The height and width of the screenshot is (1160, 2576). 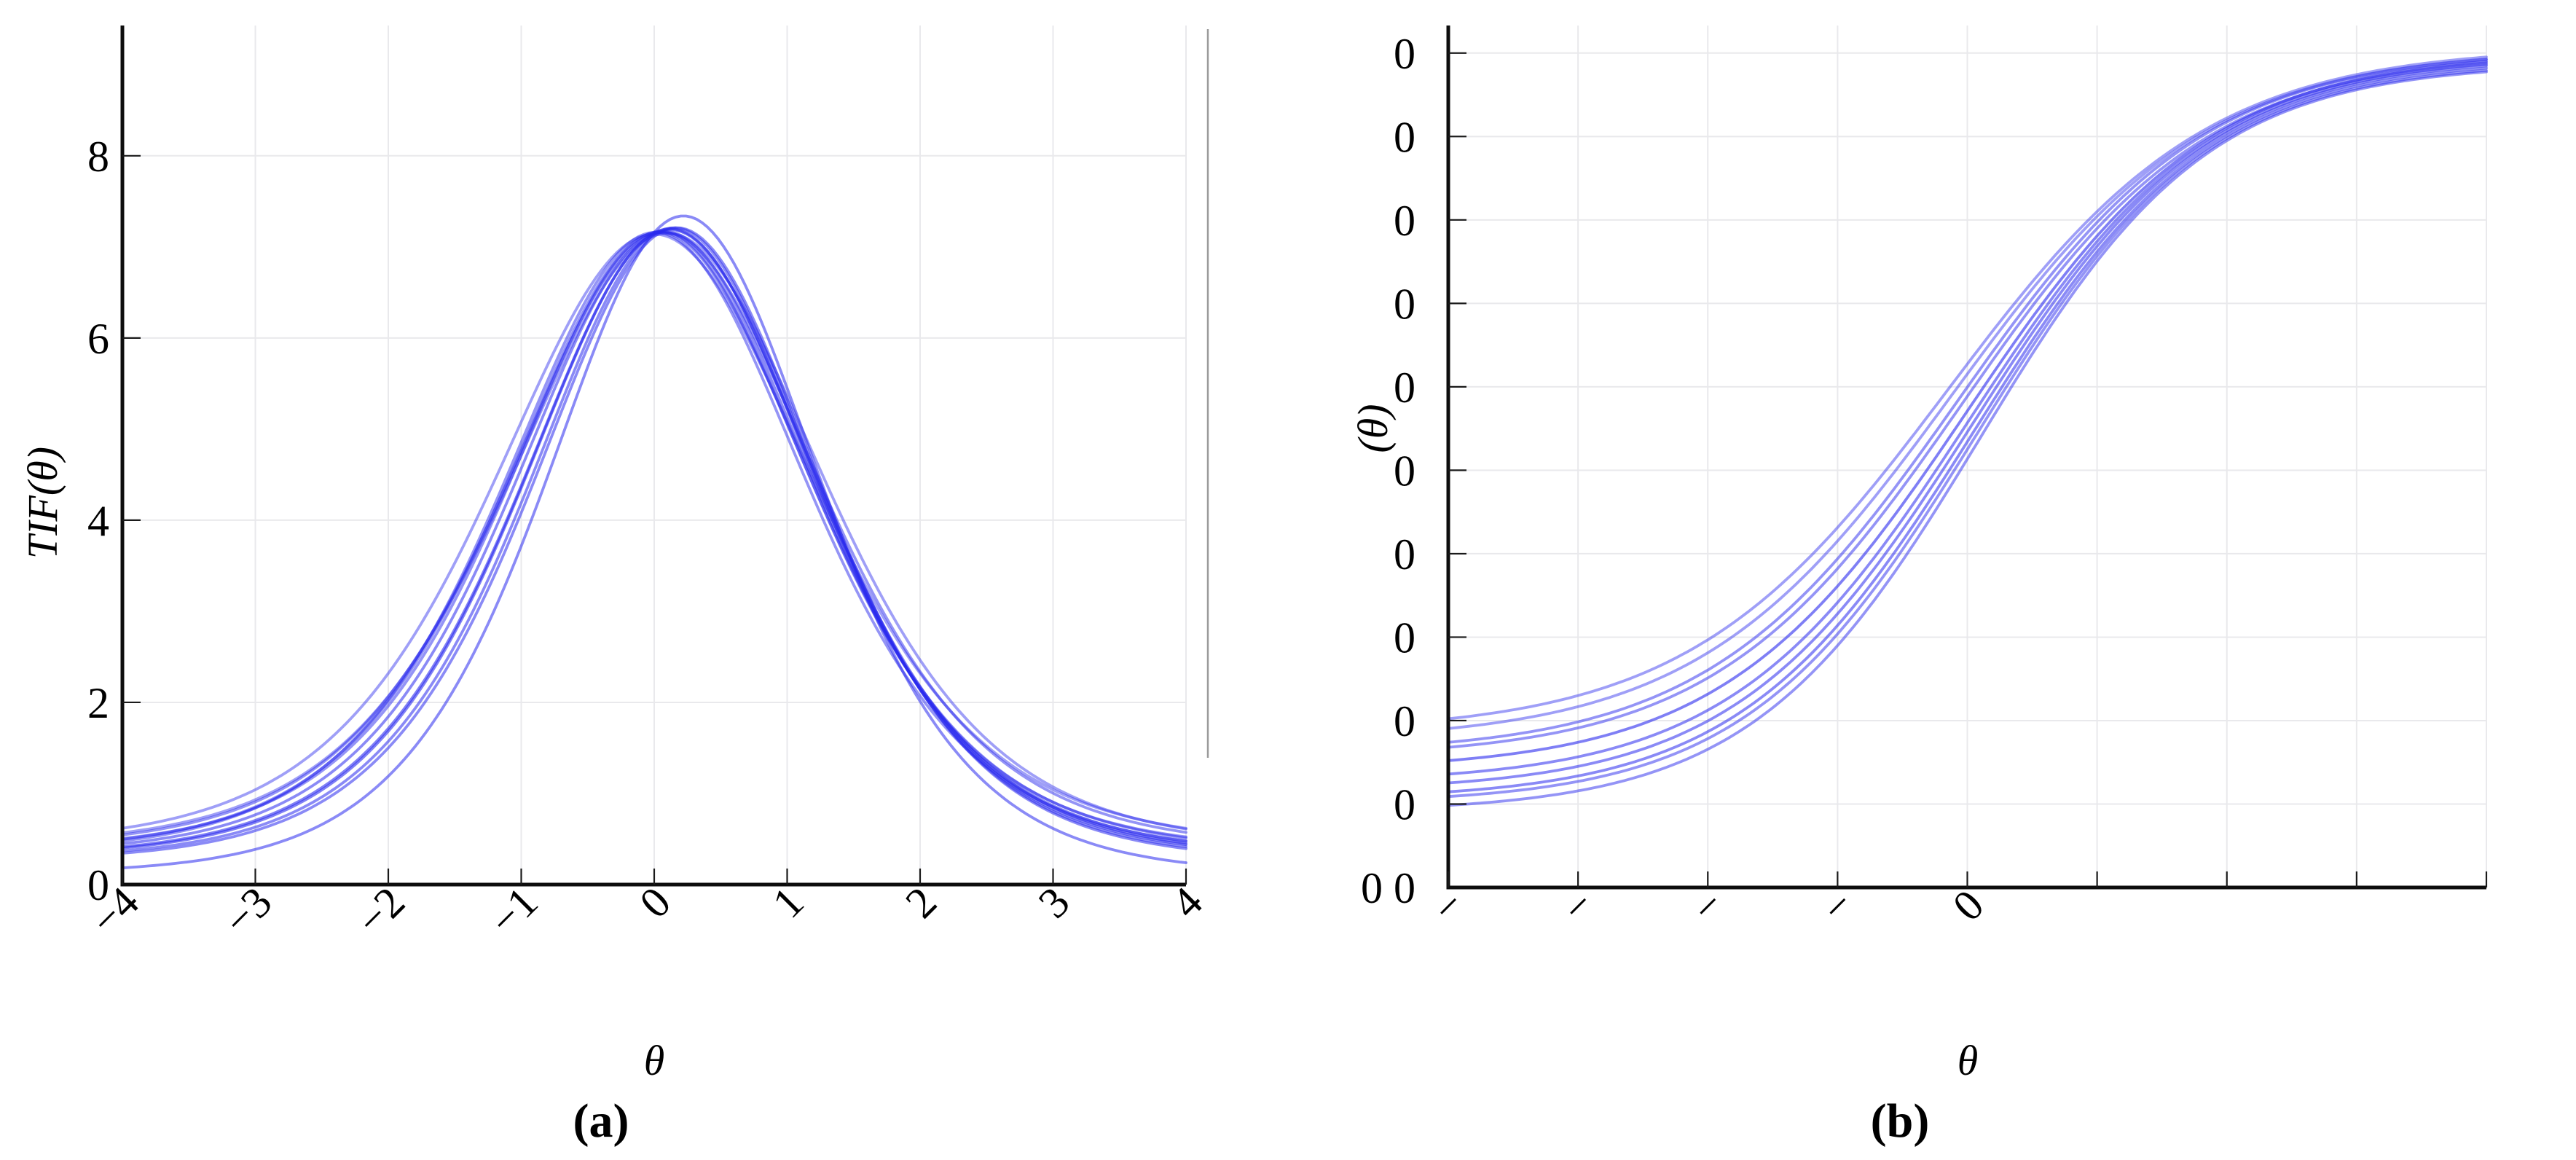 I want to click on panel-a-ylabel: TIF(θ), so click(x=42, y=503).